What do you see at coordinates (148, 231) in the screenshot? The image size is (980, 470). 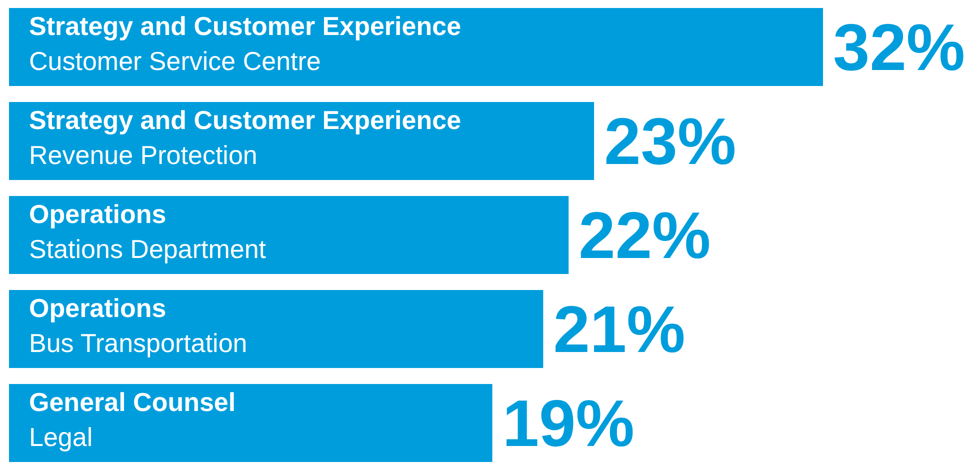 I see `y-tick-label: Operations Stations Department` at bounding box center [148, 231].